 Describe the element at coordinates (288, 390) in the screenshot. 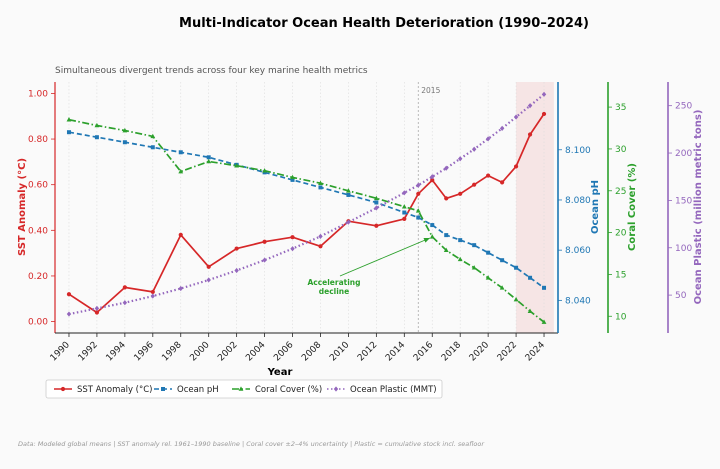

I see `legend-entry-label: Coral Cover (%)` at that location.